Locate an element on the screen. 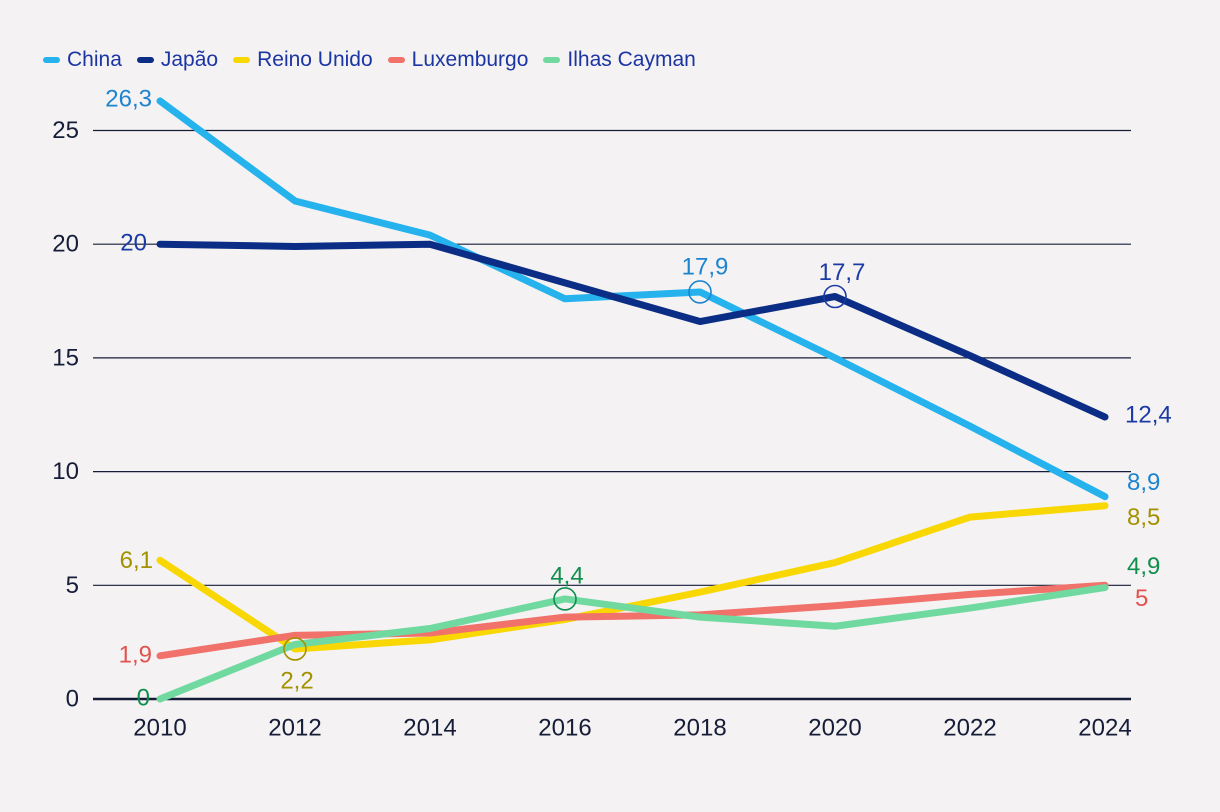  point-label-jap-o-2020: 17,7 is located at coordinates (842, 272).